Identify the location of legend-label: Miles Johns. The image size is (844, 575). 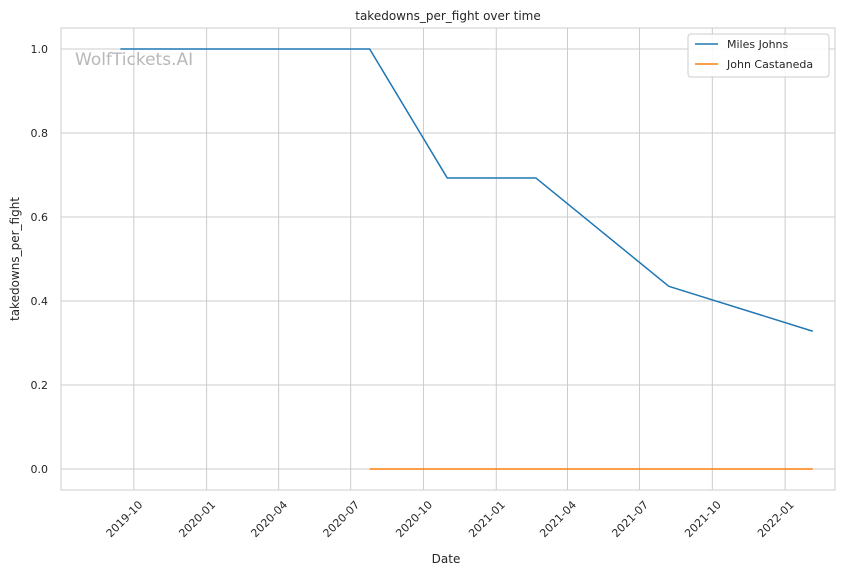
(758, 44).